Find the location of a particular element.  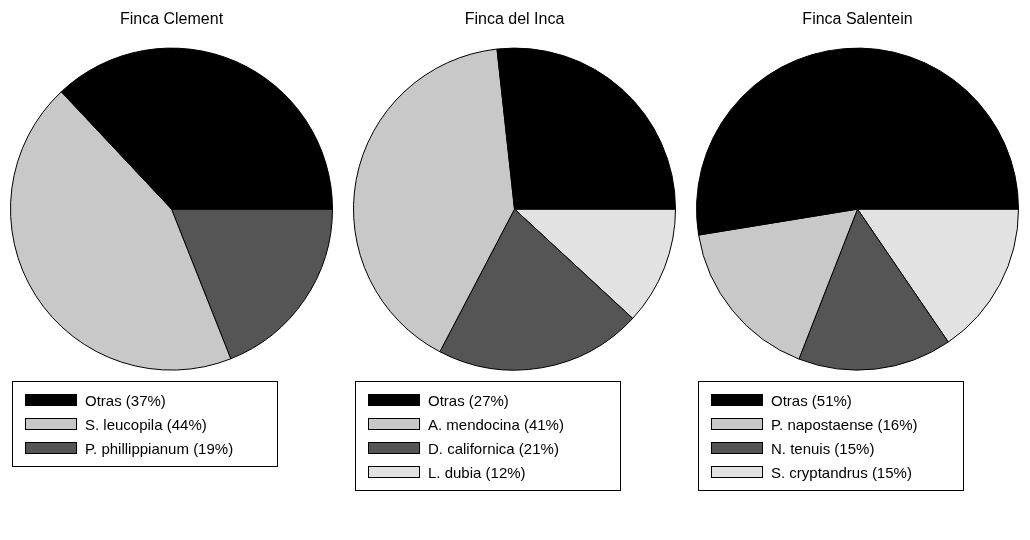

legend-label: Otras (37%) is located at coordinates (125, 400).